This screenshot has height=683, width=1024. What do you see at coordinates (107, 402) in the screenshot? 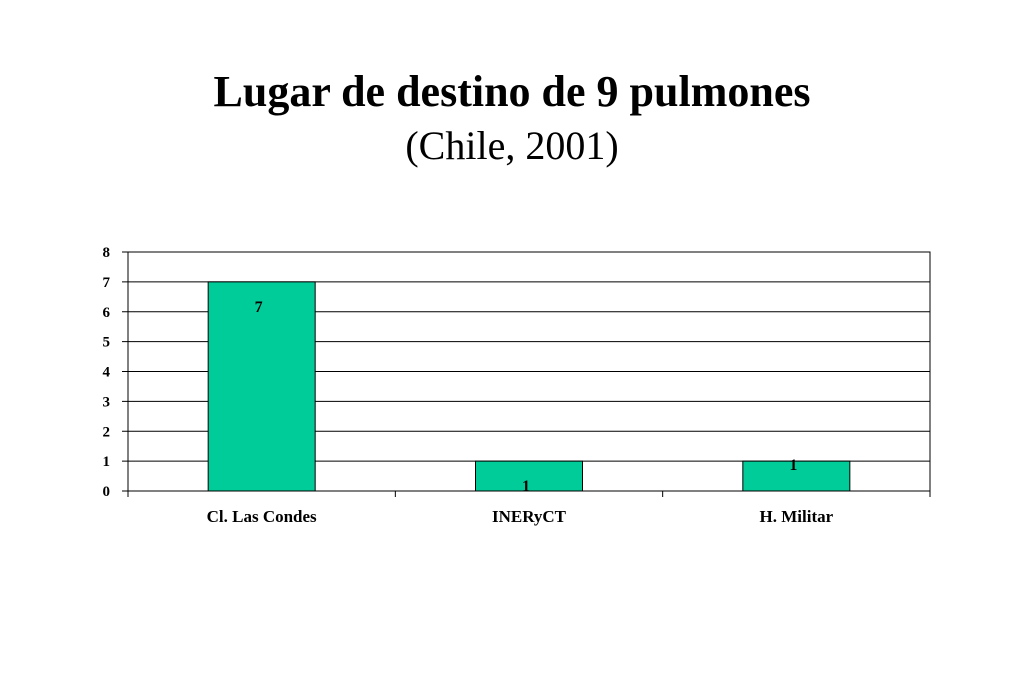
I see `y-tick-label: 3` at bounding box center [107, 402].